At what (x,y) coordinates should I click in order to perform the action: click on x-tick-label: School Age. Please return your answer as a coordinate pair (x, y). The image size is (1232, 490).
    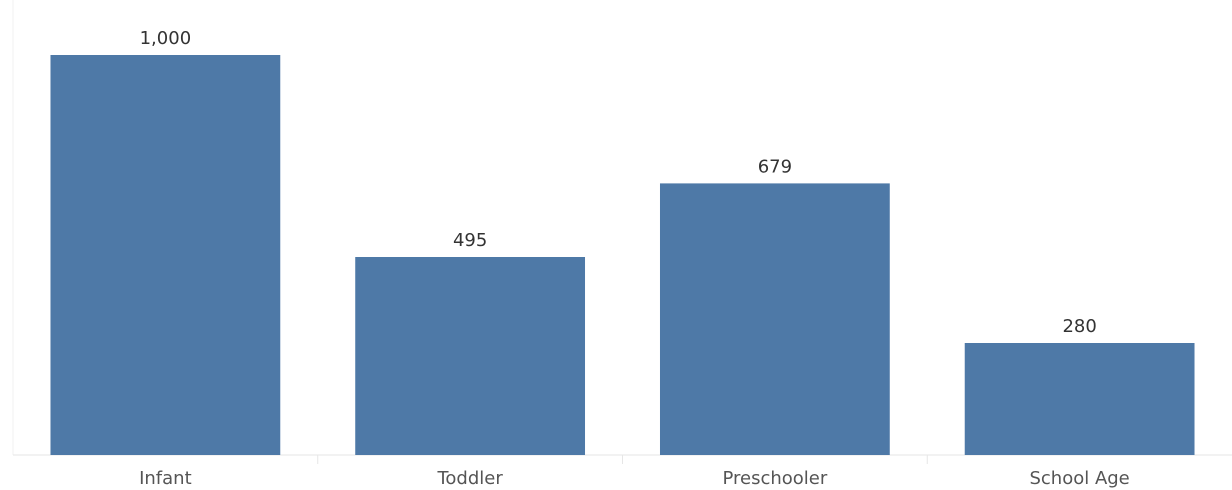
    Looking at the image, I should click on (1079, 478).